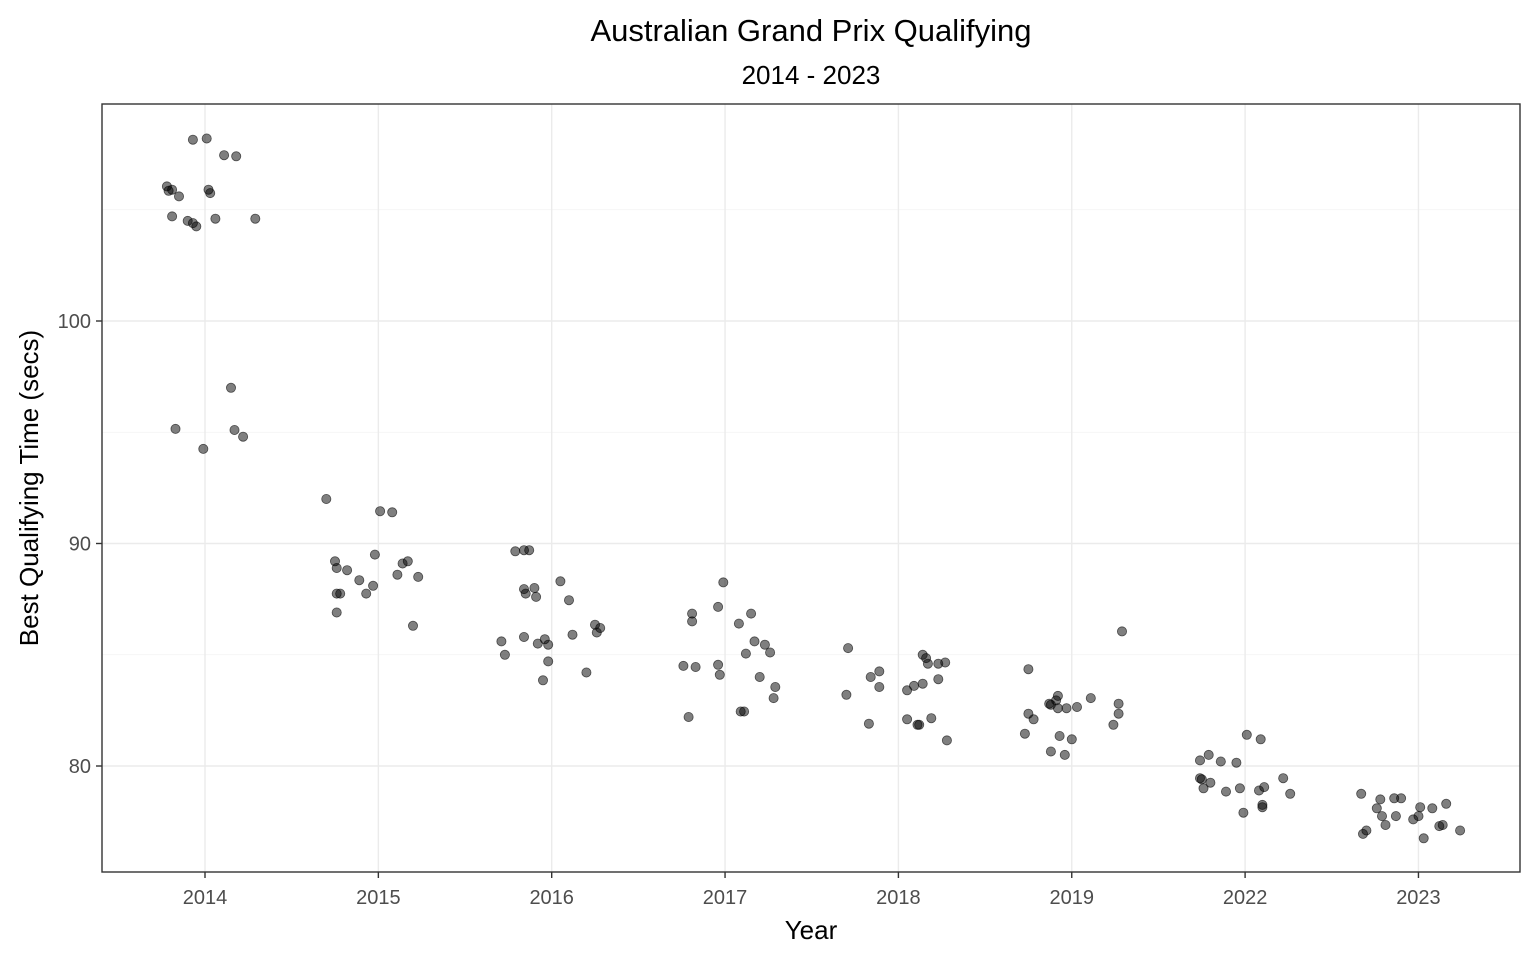 The image size is (1536, 965). What do you see at coordinates (80, 545) in the screenshot?
I see `y-tick-label: 90` at bounding box center [80, 545].